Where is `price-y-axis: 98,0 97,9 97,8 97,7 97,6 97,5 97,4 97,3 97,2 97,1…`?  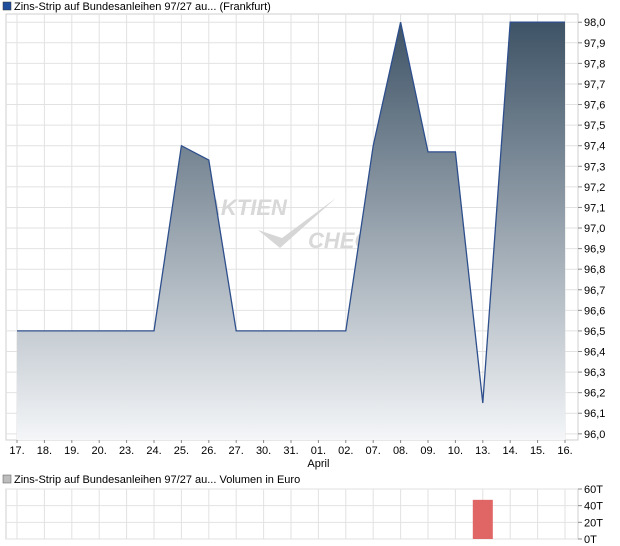 price-y-axis: 98,0 97,9 97,8 97,7 97,6 97,5 97,4 97,3 97,2 97,1… is located at coordinates (591, 229).